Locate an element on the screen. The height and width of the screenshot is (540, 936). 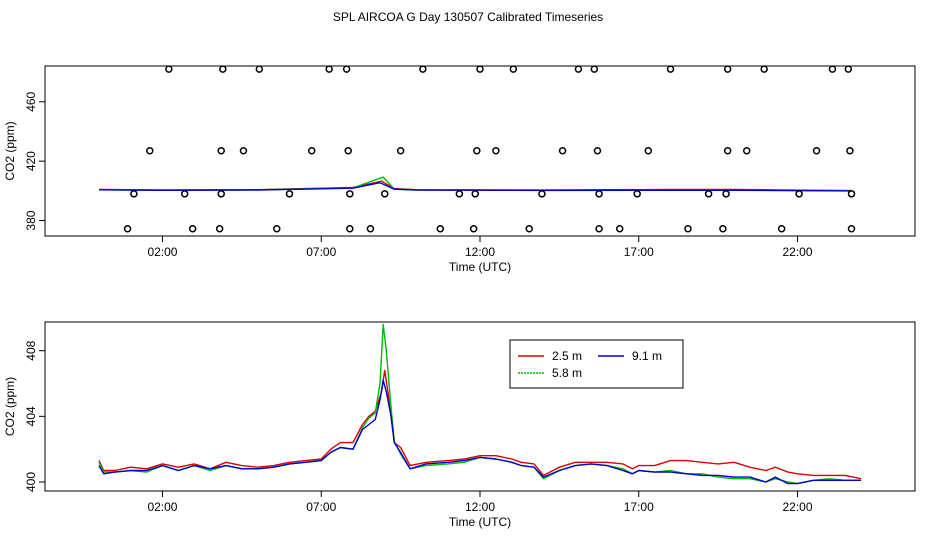
legend-label: 5.8 m is located at coordinates (567, 373).